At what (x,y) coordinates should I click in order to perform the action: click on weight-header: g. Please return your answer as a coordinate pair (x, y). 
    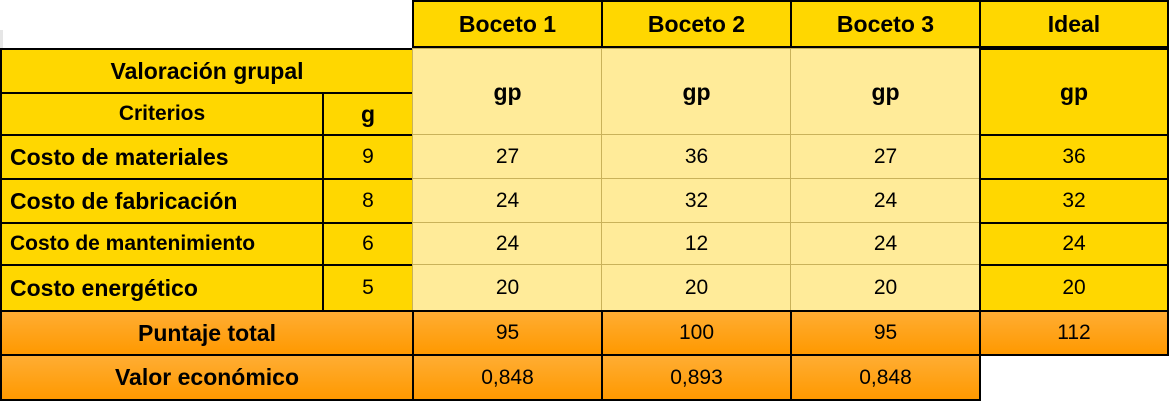
    Looking at the image, I should click on (368, 114).